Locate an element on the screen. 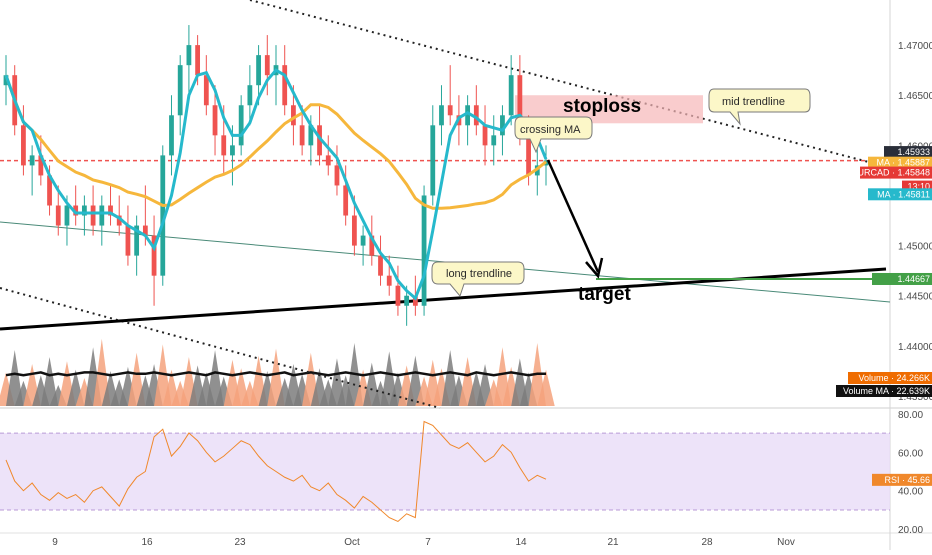 Image resolution: width=932 pixels, height=555 pixels. ma-slow-line is located at coordinates (275, 142).